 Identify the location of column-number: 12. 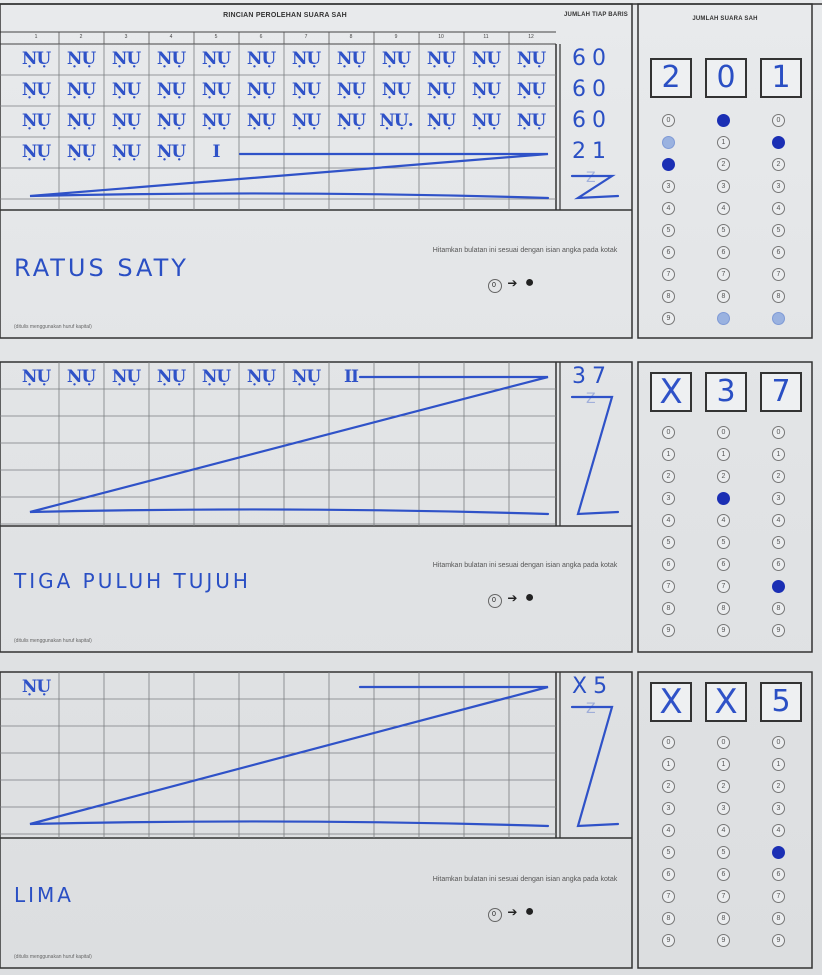
(531, 37).